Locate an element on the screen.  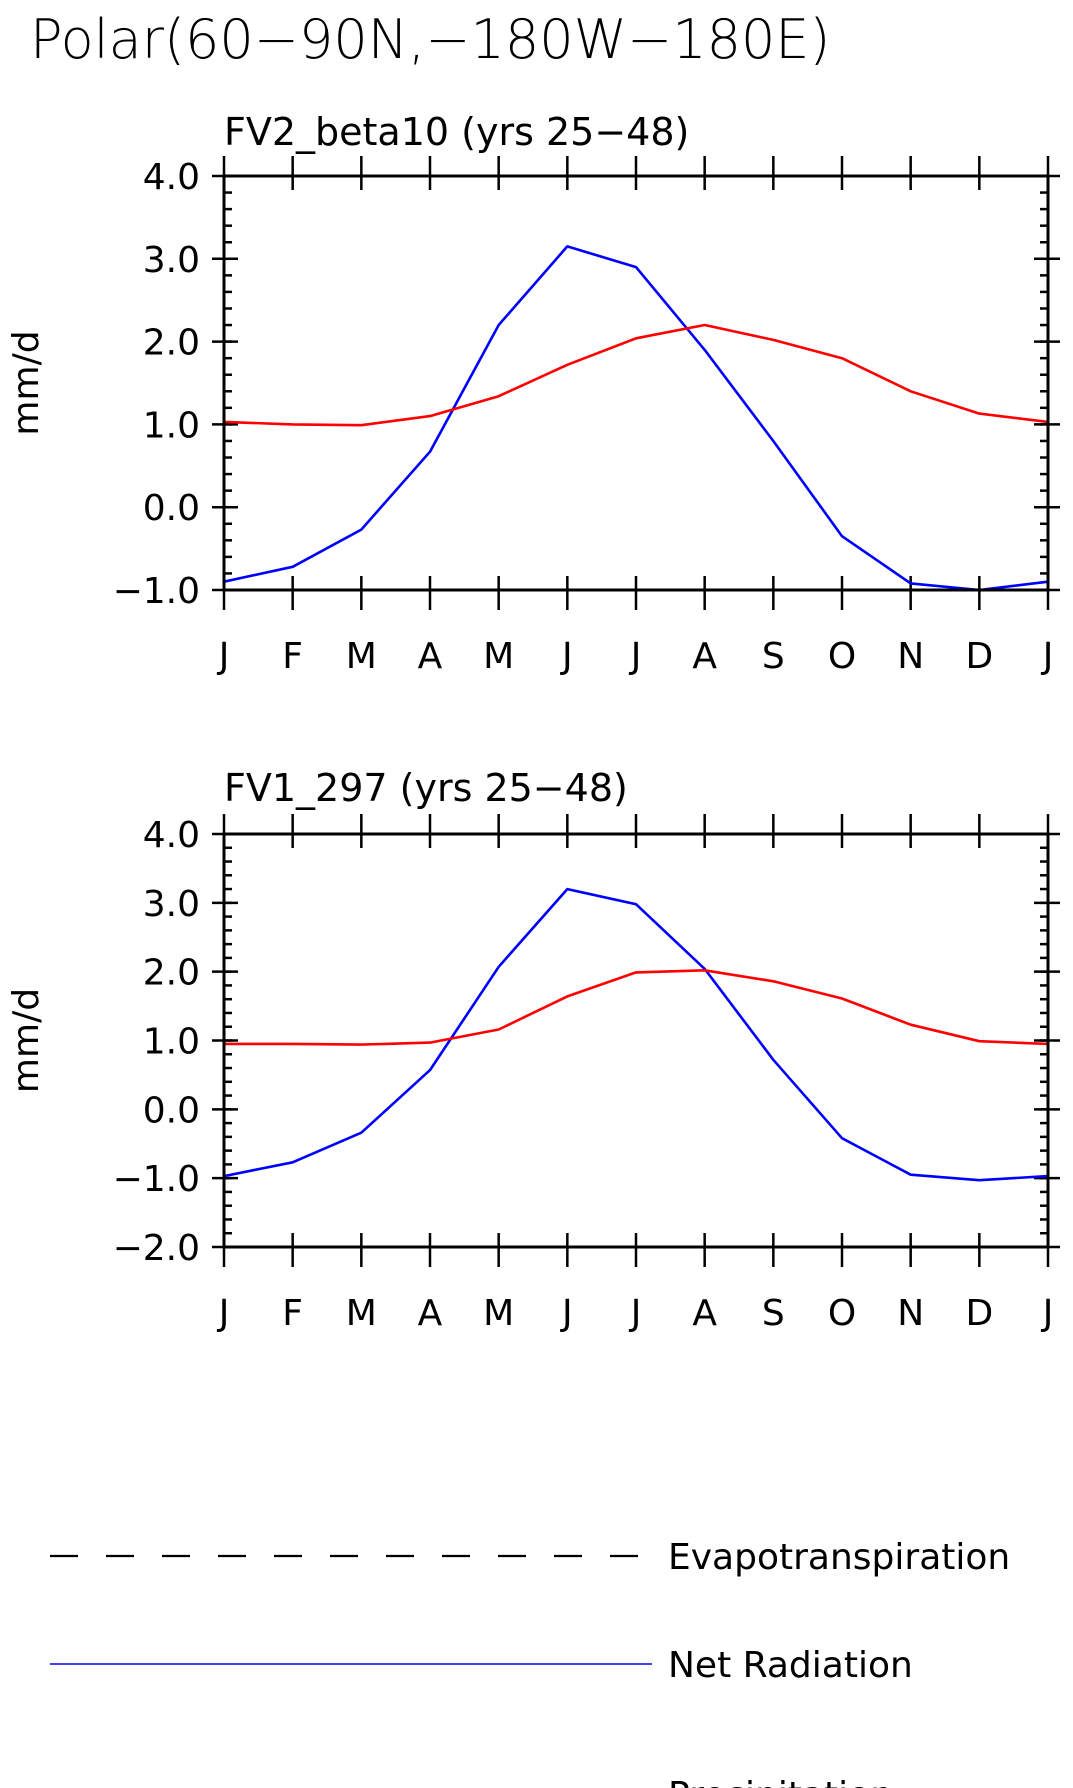
chart-subtitle: FV1_297 (yrs 25−48) is located at coordinates (426, 788).